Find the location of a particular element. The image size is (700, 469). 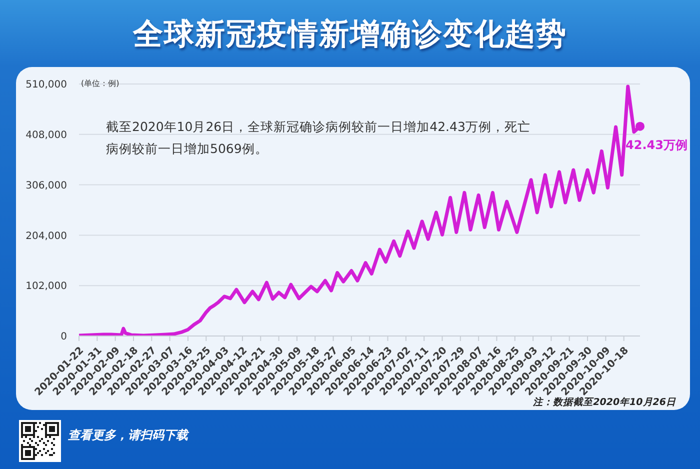

annotation: 42.43万例 is located at coordinates (657, 145).